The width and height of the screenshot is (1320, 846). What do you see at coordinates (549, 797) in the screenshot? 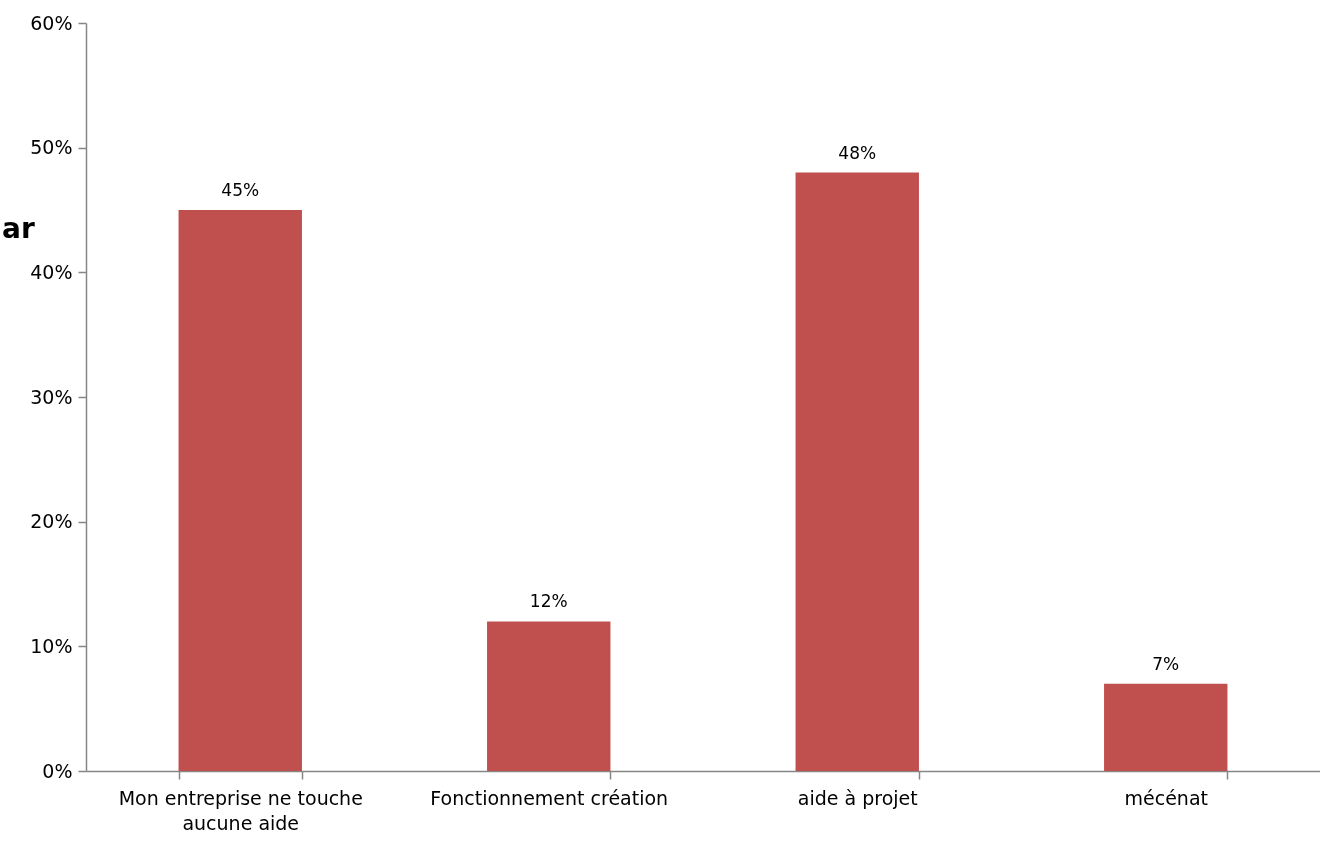
I see `x-tick-label: Fonctionnement création` at bounding box center [549, 797].